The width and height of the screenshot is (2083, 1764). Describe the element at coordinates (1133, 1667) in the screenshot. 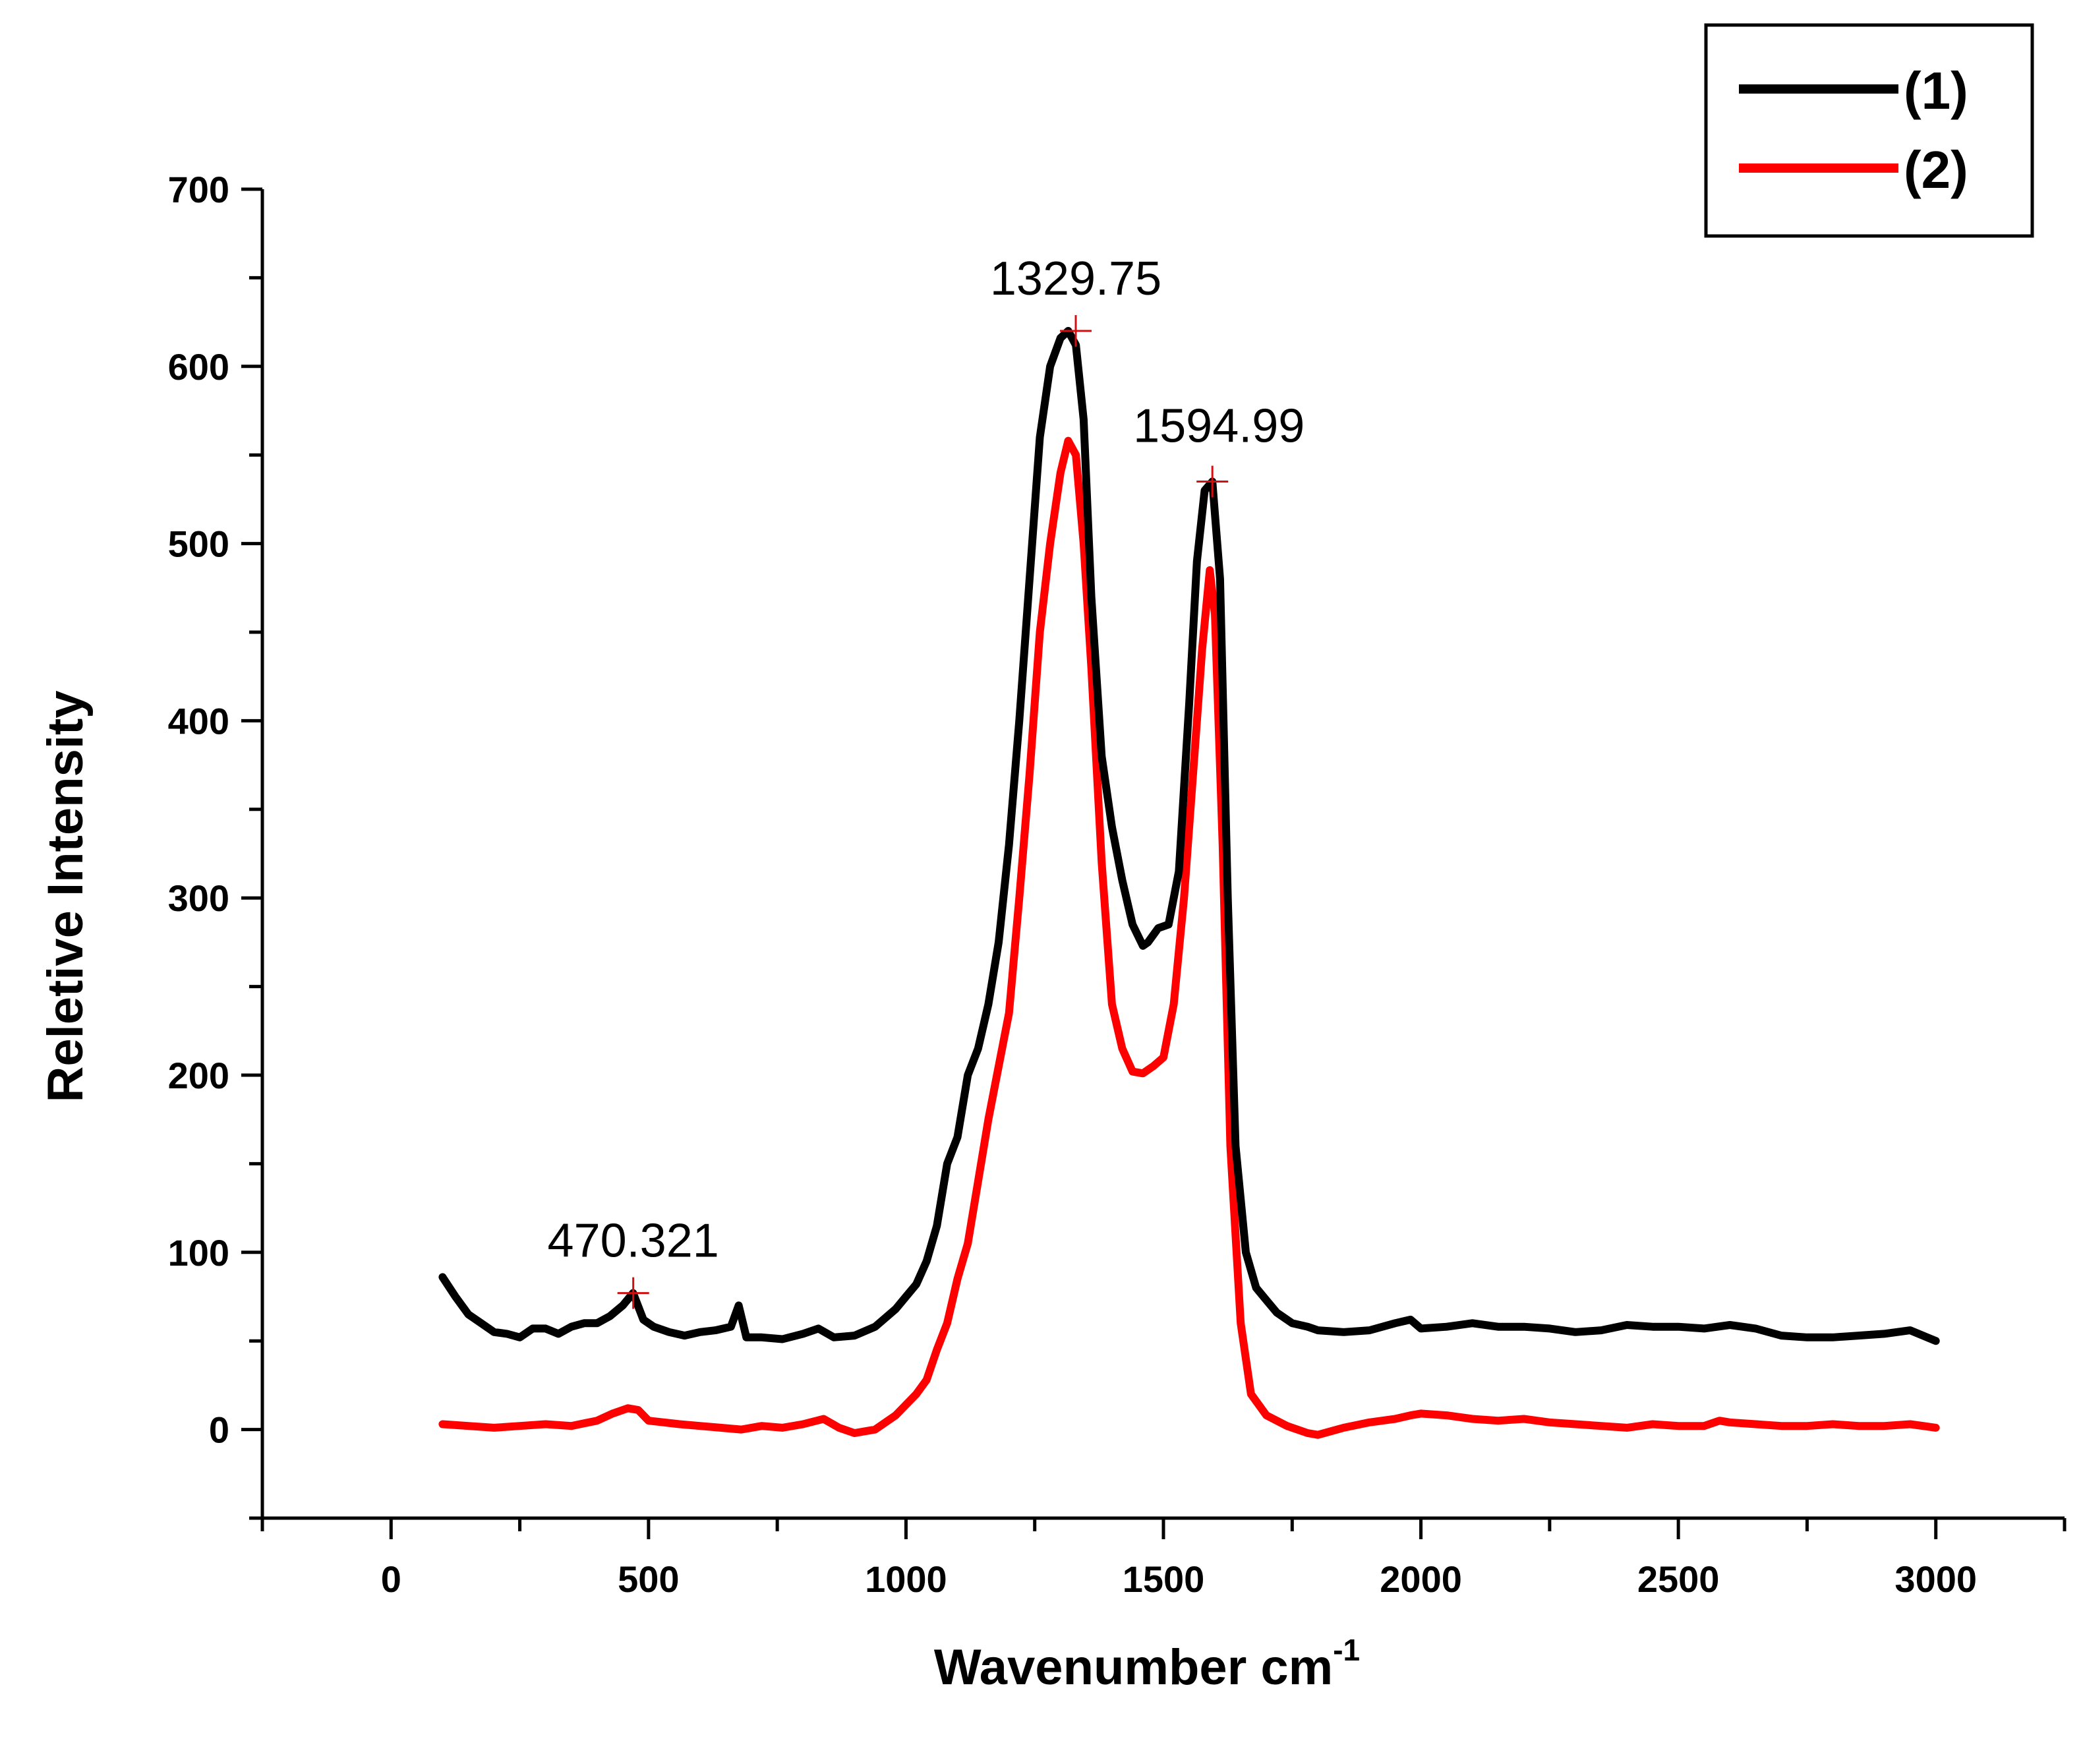

I see `x-axis-title-main: Wavenumber cm` at that location.